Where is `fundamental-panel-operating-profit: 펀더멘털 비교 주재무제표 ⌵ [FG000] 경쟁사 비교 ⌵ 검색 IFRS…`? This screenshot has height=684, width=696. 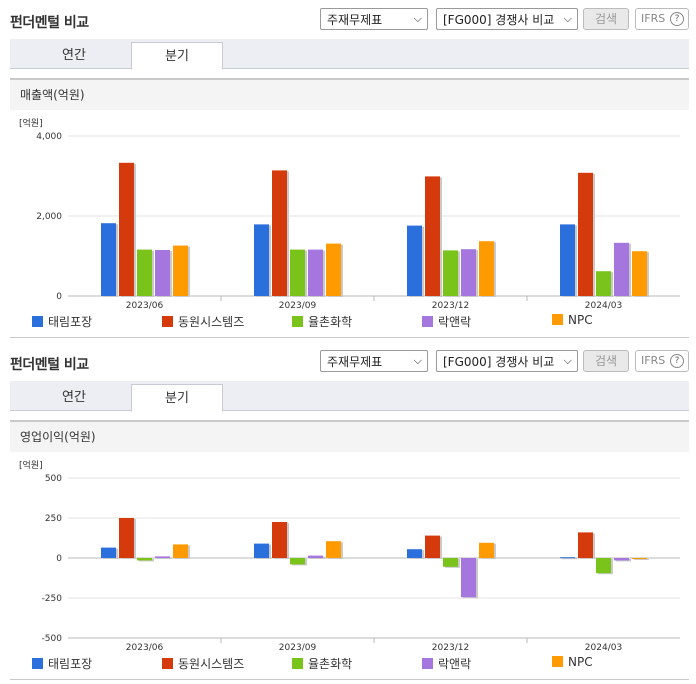
fundamental-panel-operating-profit: 펀더멘털 비교 주재무제표 ⌵ [FG000] 경쟁사 비교 ⌵ 검색 IFRS… is located at coordinates (348, 361).